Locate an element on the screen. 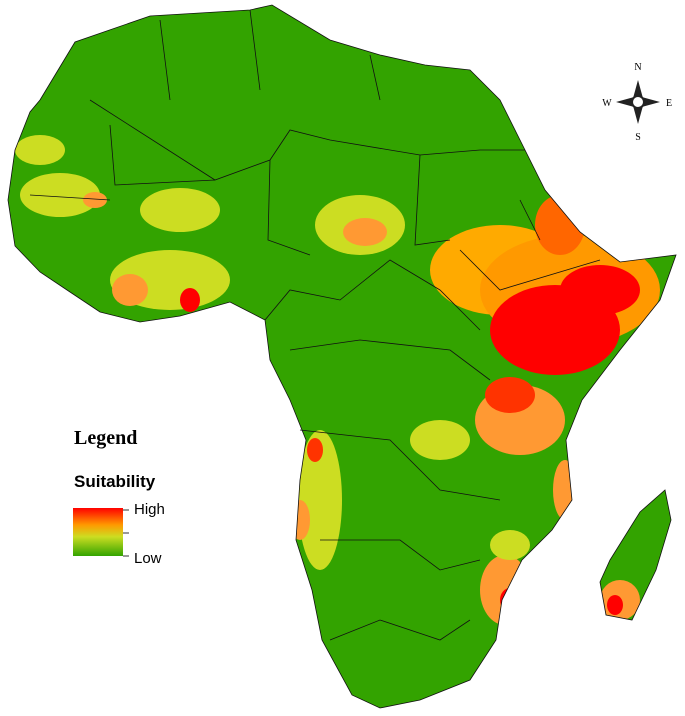 The image size is (685, 716). compass-south: S is located at coordinates (638, 137).